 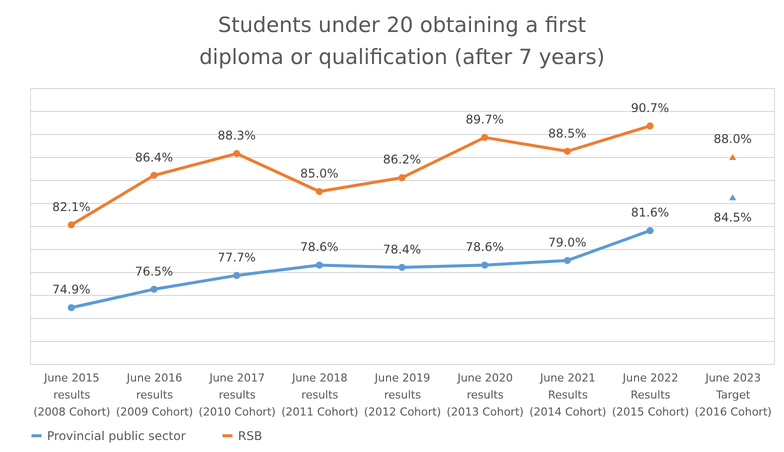 I want to click on data-label: 88.0%, so click(x=733, y=139).